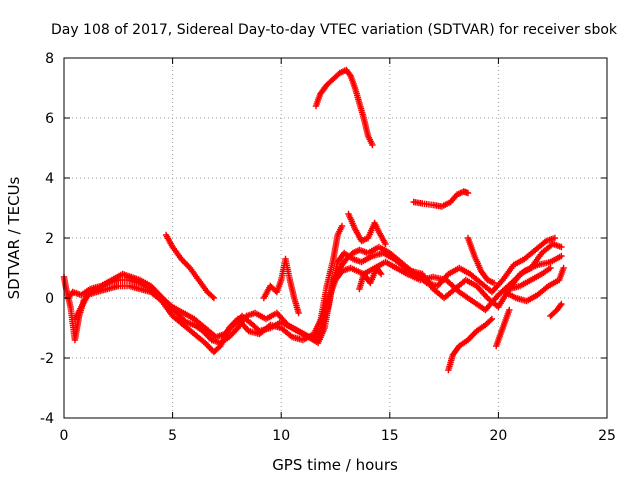  I want to click on series-trace-m, so click(481, 260).